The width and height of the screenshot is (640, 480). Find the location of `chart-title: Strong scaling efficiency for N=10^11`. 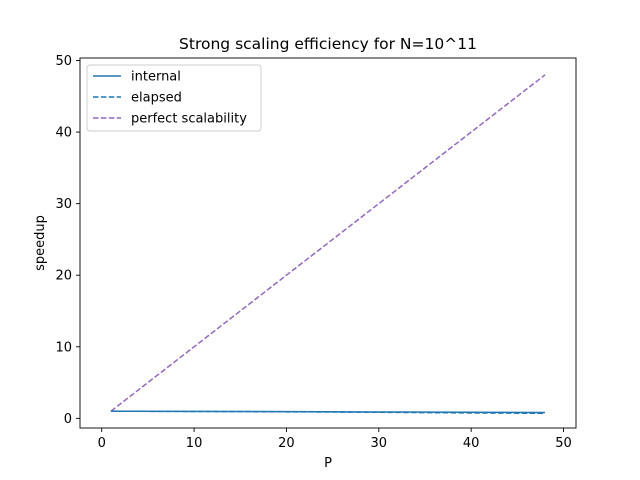

chart-title: Strong scaling efficiency for N=10^11 is located at coordinates (328, 44).